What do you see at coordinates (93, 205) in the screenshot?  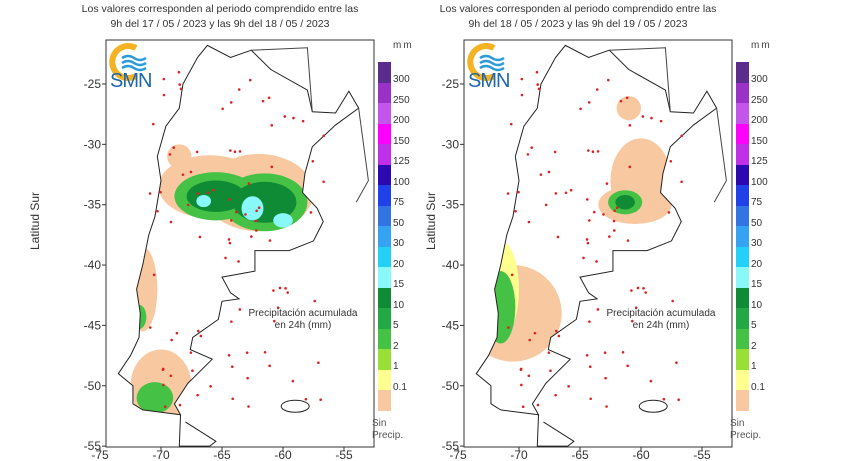 I see `y-tick-label: -35` at bounding box center [93, 205].